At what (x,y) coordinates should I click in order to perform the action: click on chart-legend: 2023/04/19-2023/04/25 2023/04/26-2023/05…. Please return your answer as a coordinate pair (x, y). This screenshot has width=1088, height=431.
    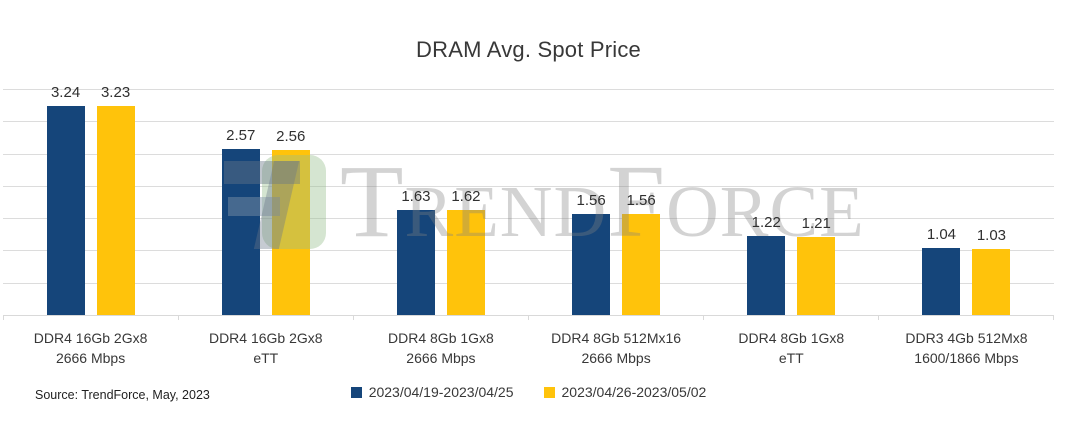
    Looking at the image, I should click on (528, 392).